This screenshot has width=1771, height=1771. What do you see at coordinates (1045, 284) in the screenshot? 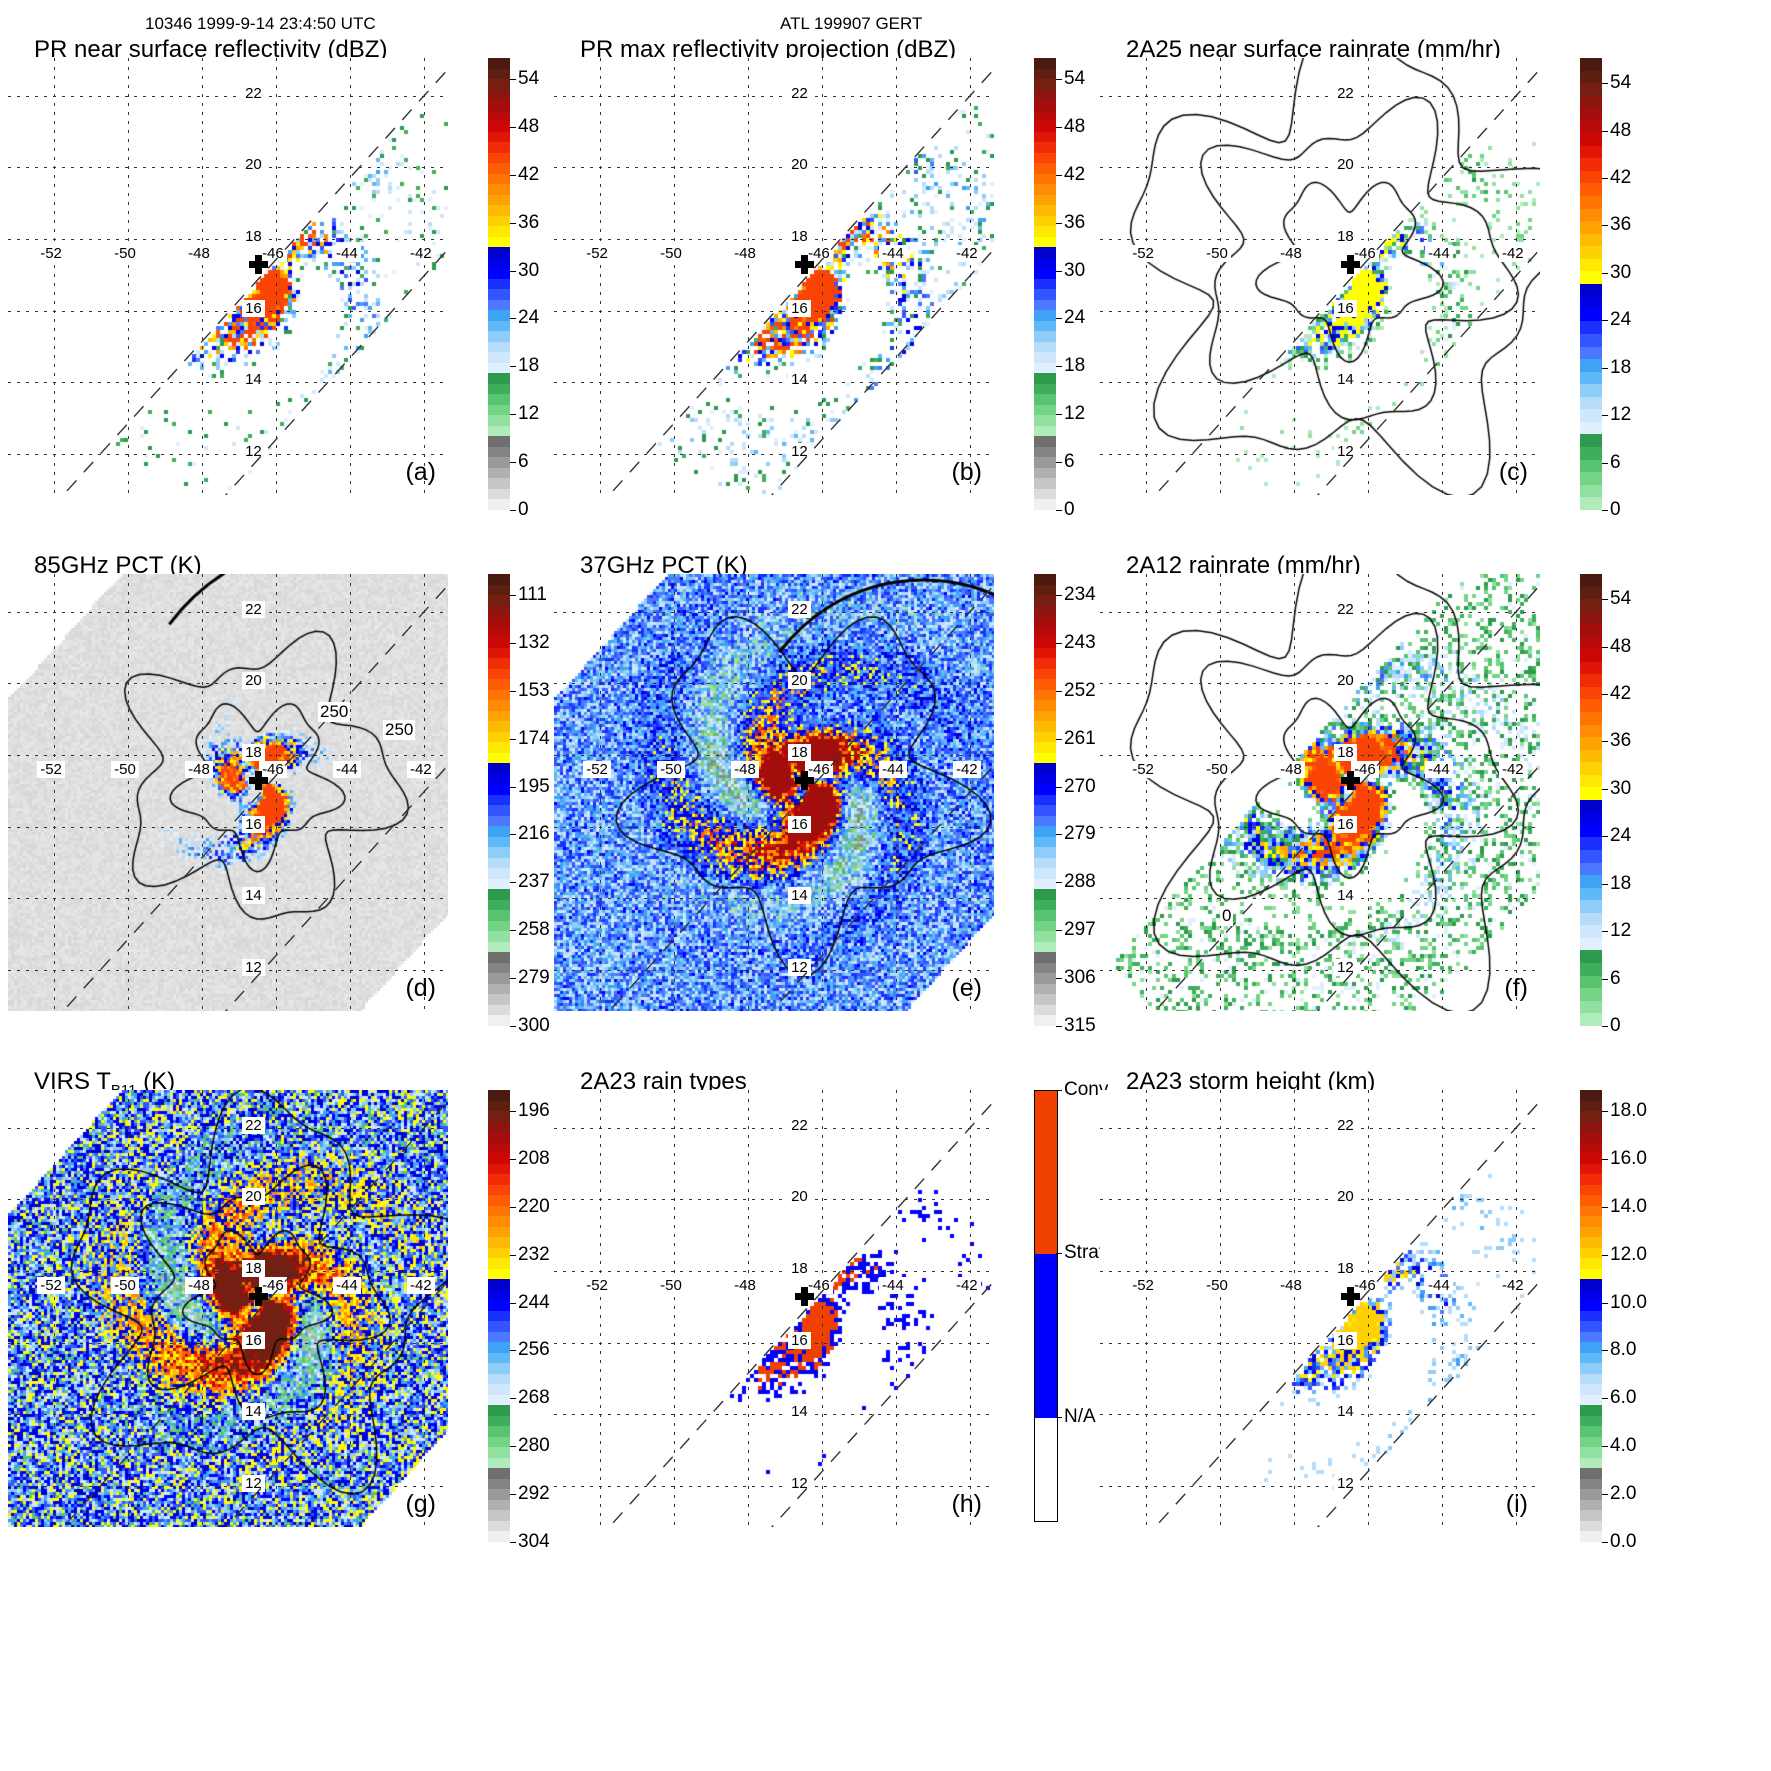
I see `colorbar-strip-b` at bounding box center [1045, 284].